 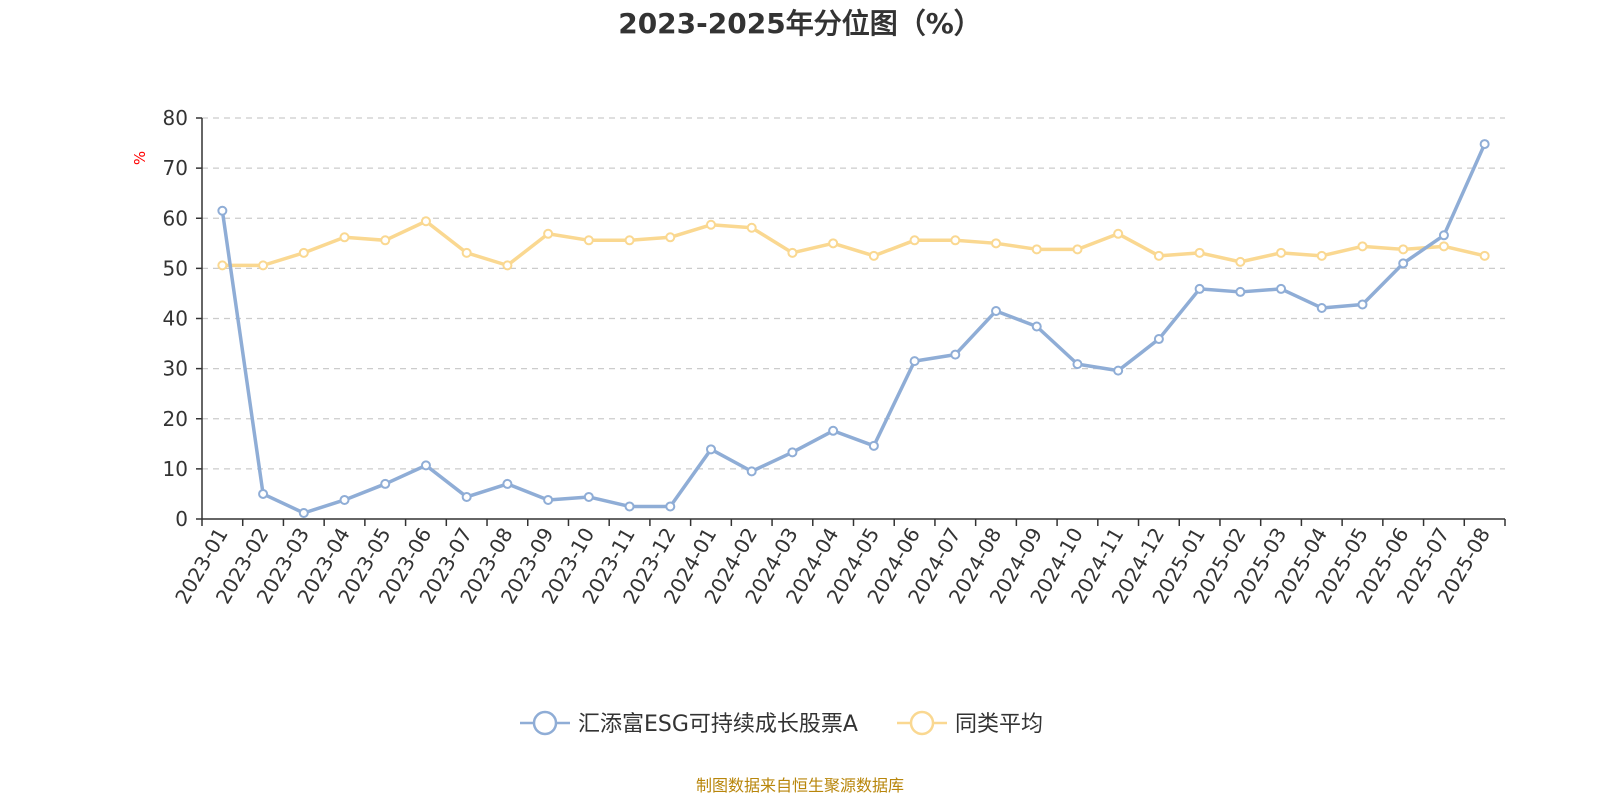 I want to click on legend: 汇添富ESG可持续成长股票A 同类平均, so click(x=781, y=723).